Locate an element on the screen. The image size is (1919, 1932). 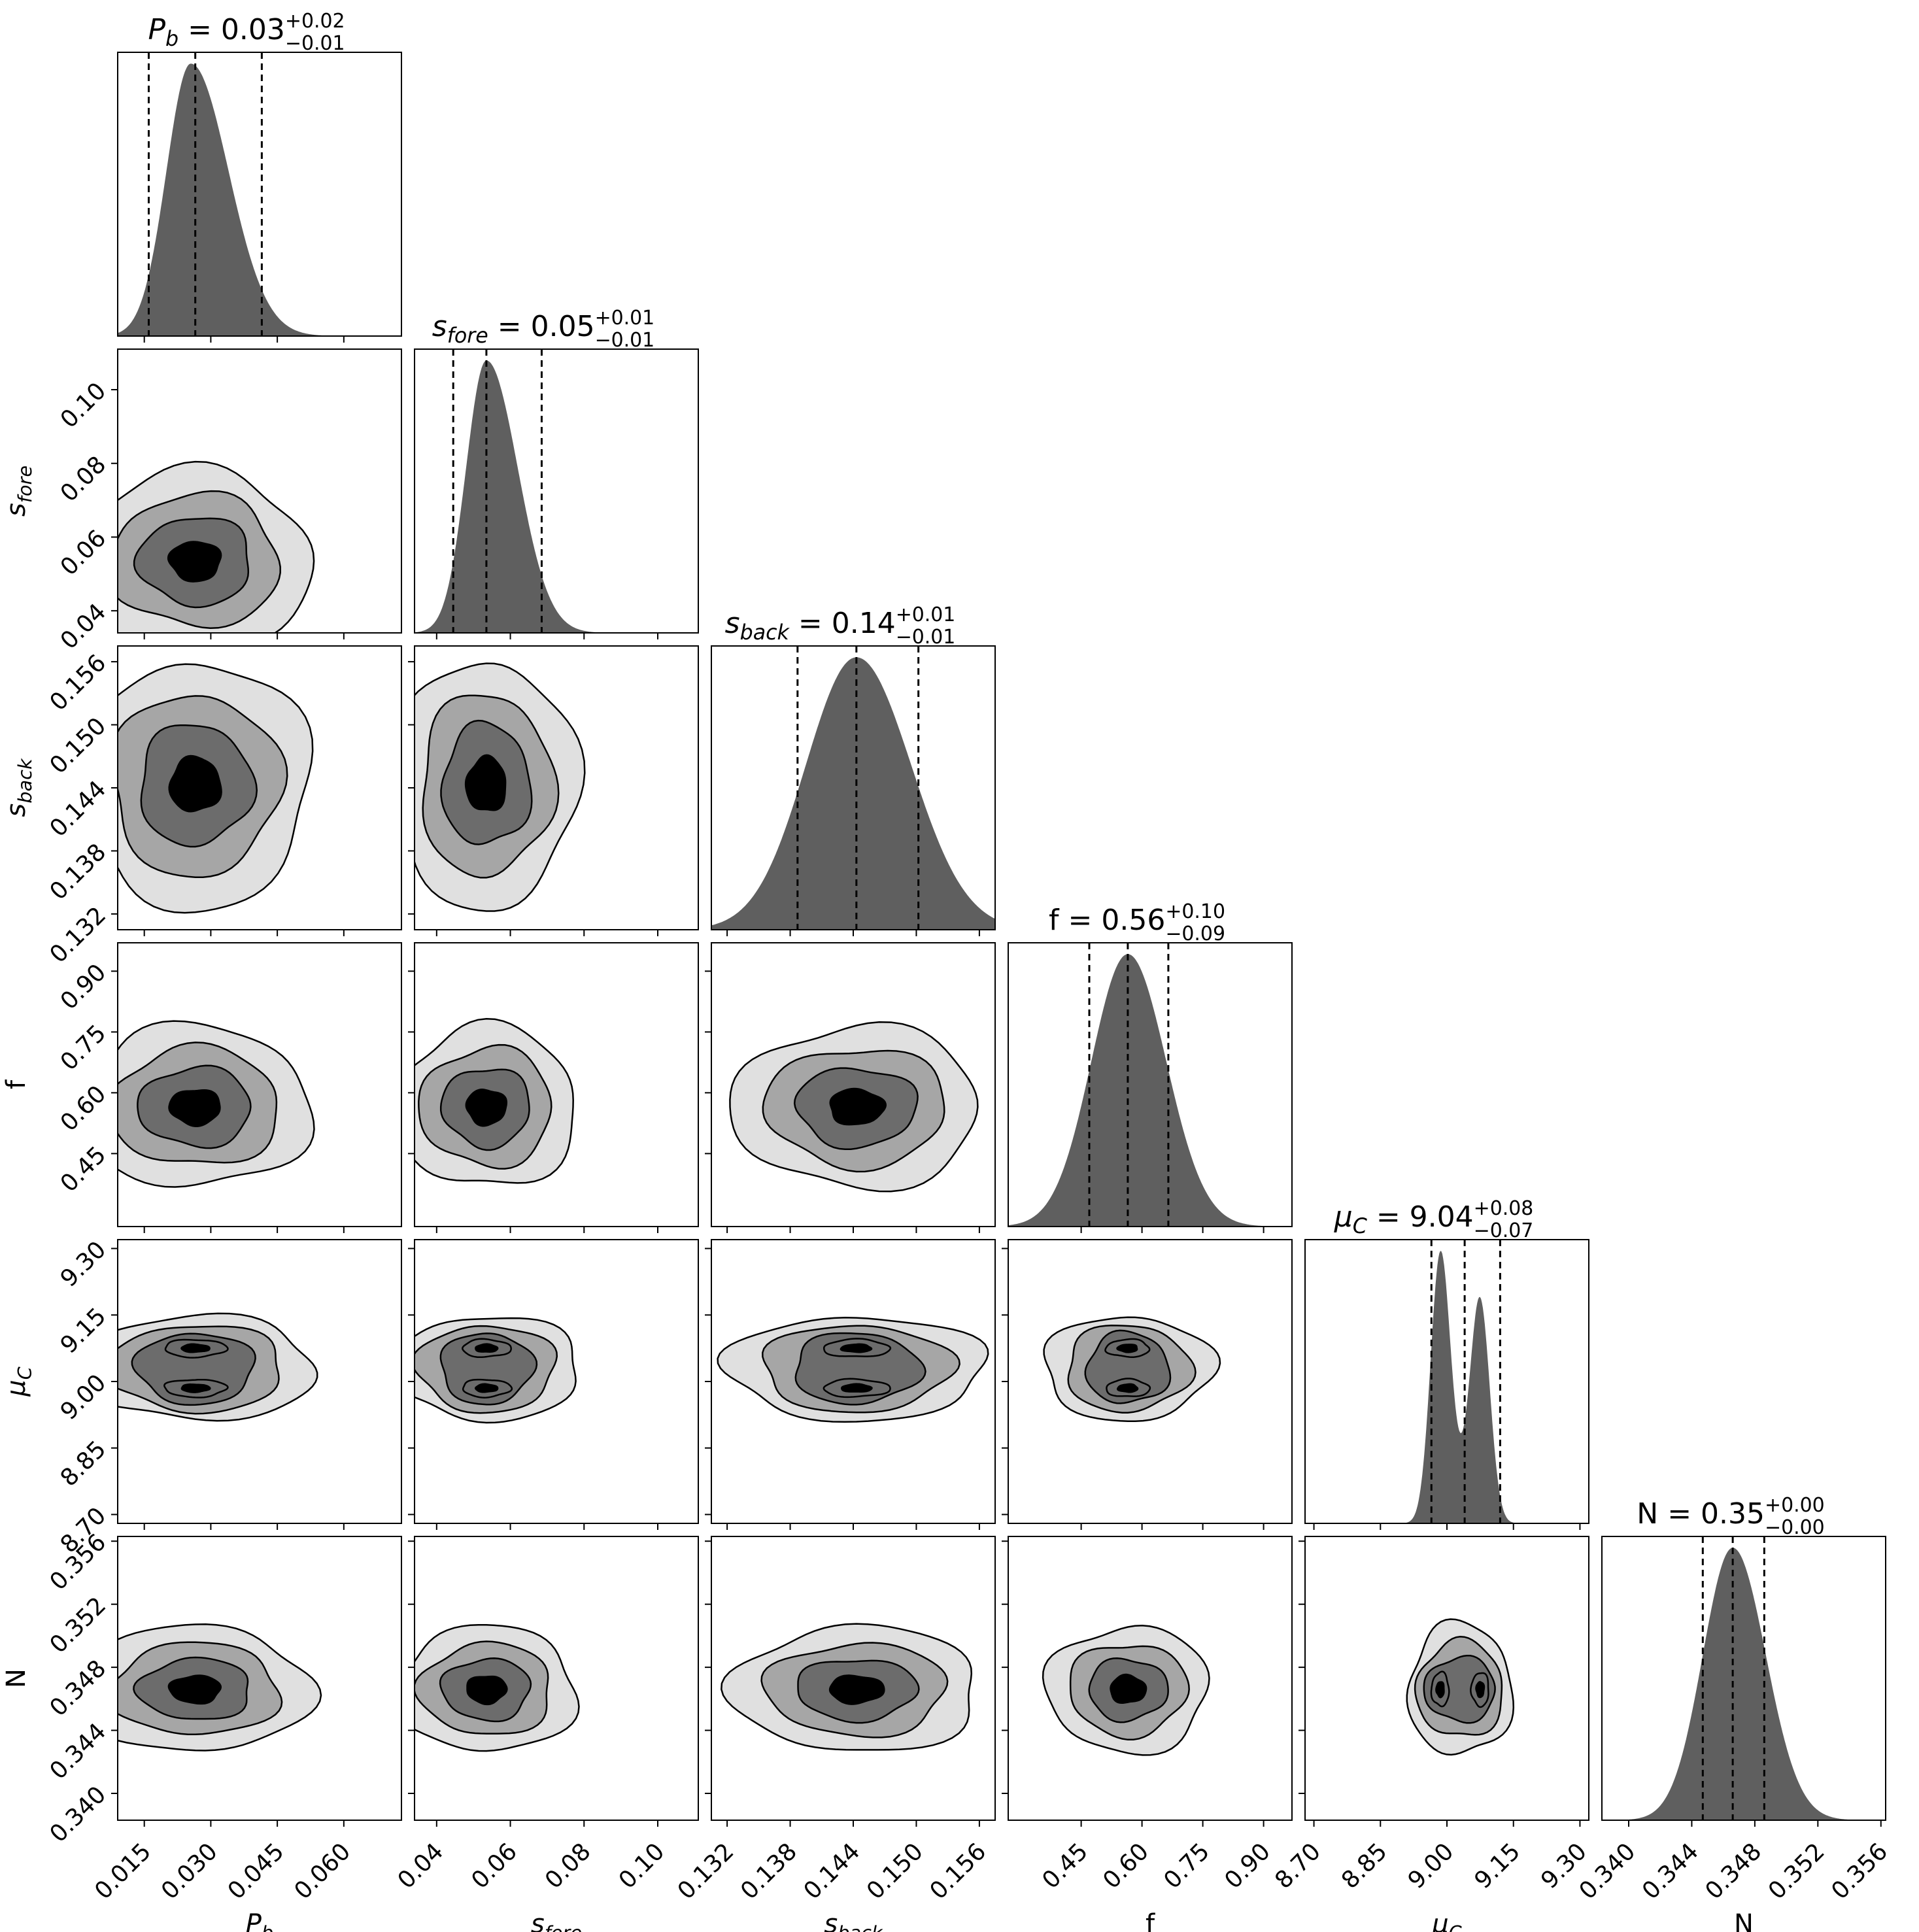
x-tick-label-N: 0.356 is located at coordinates (1859, 1871).